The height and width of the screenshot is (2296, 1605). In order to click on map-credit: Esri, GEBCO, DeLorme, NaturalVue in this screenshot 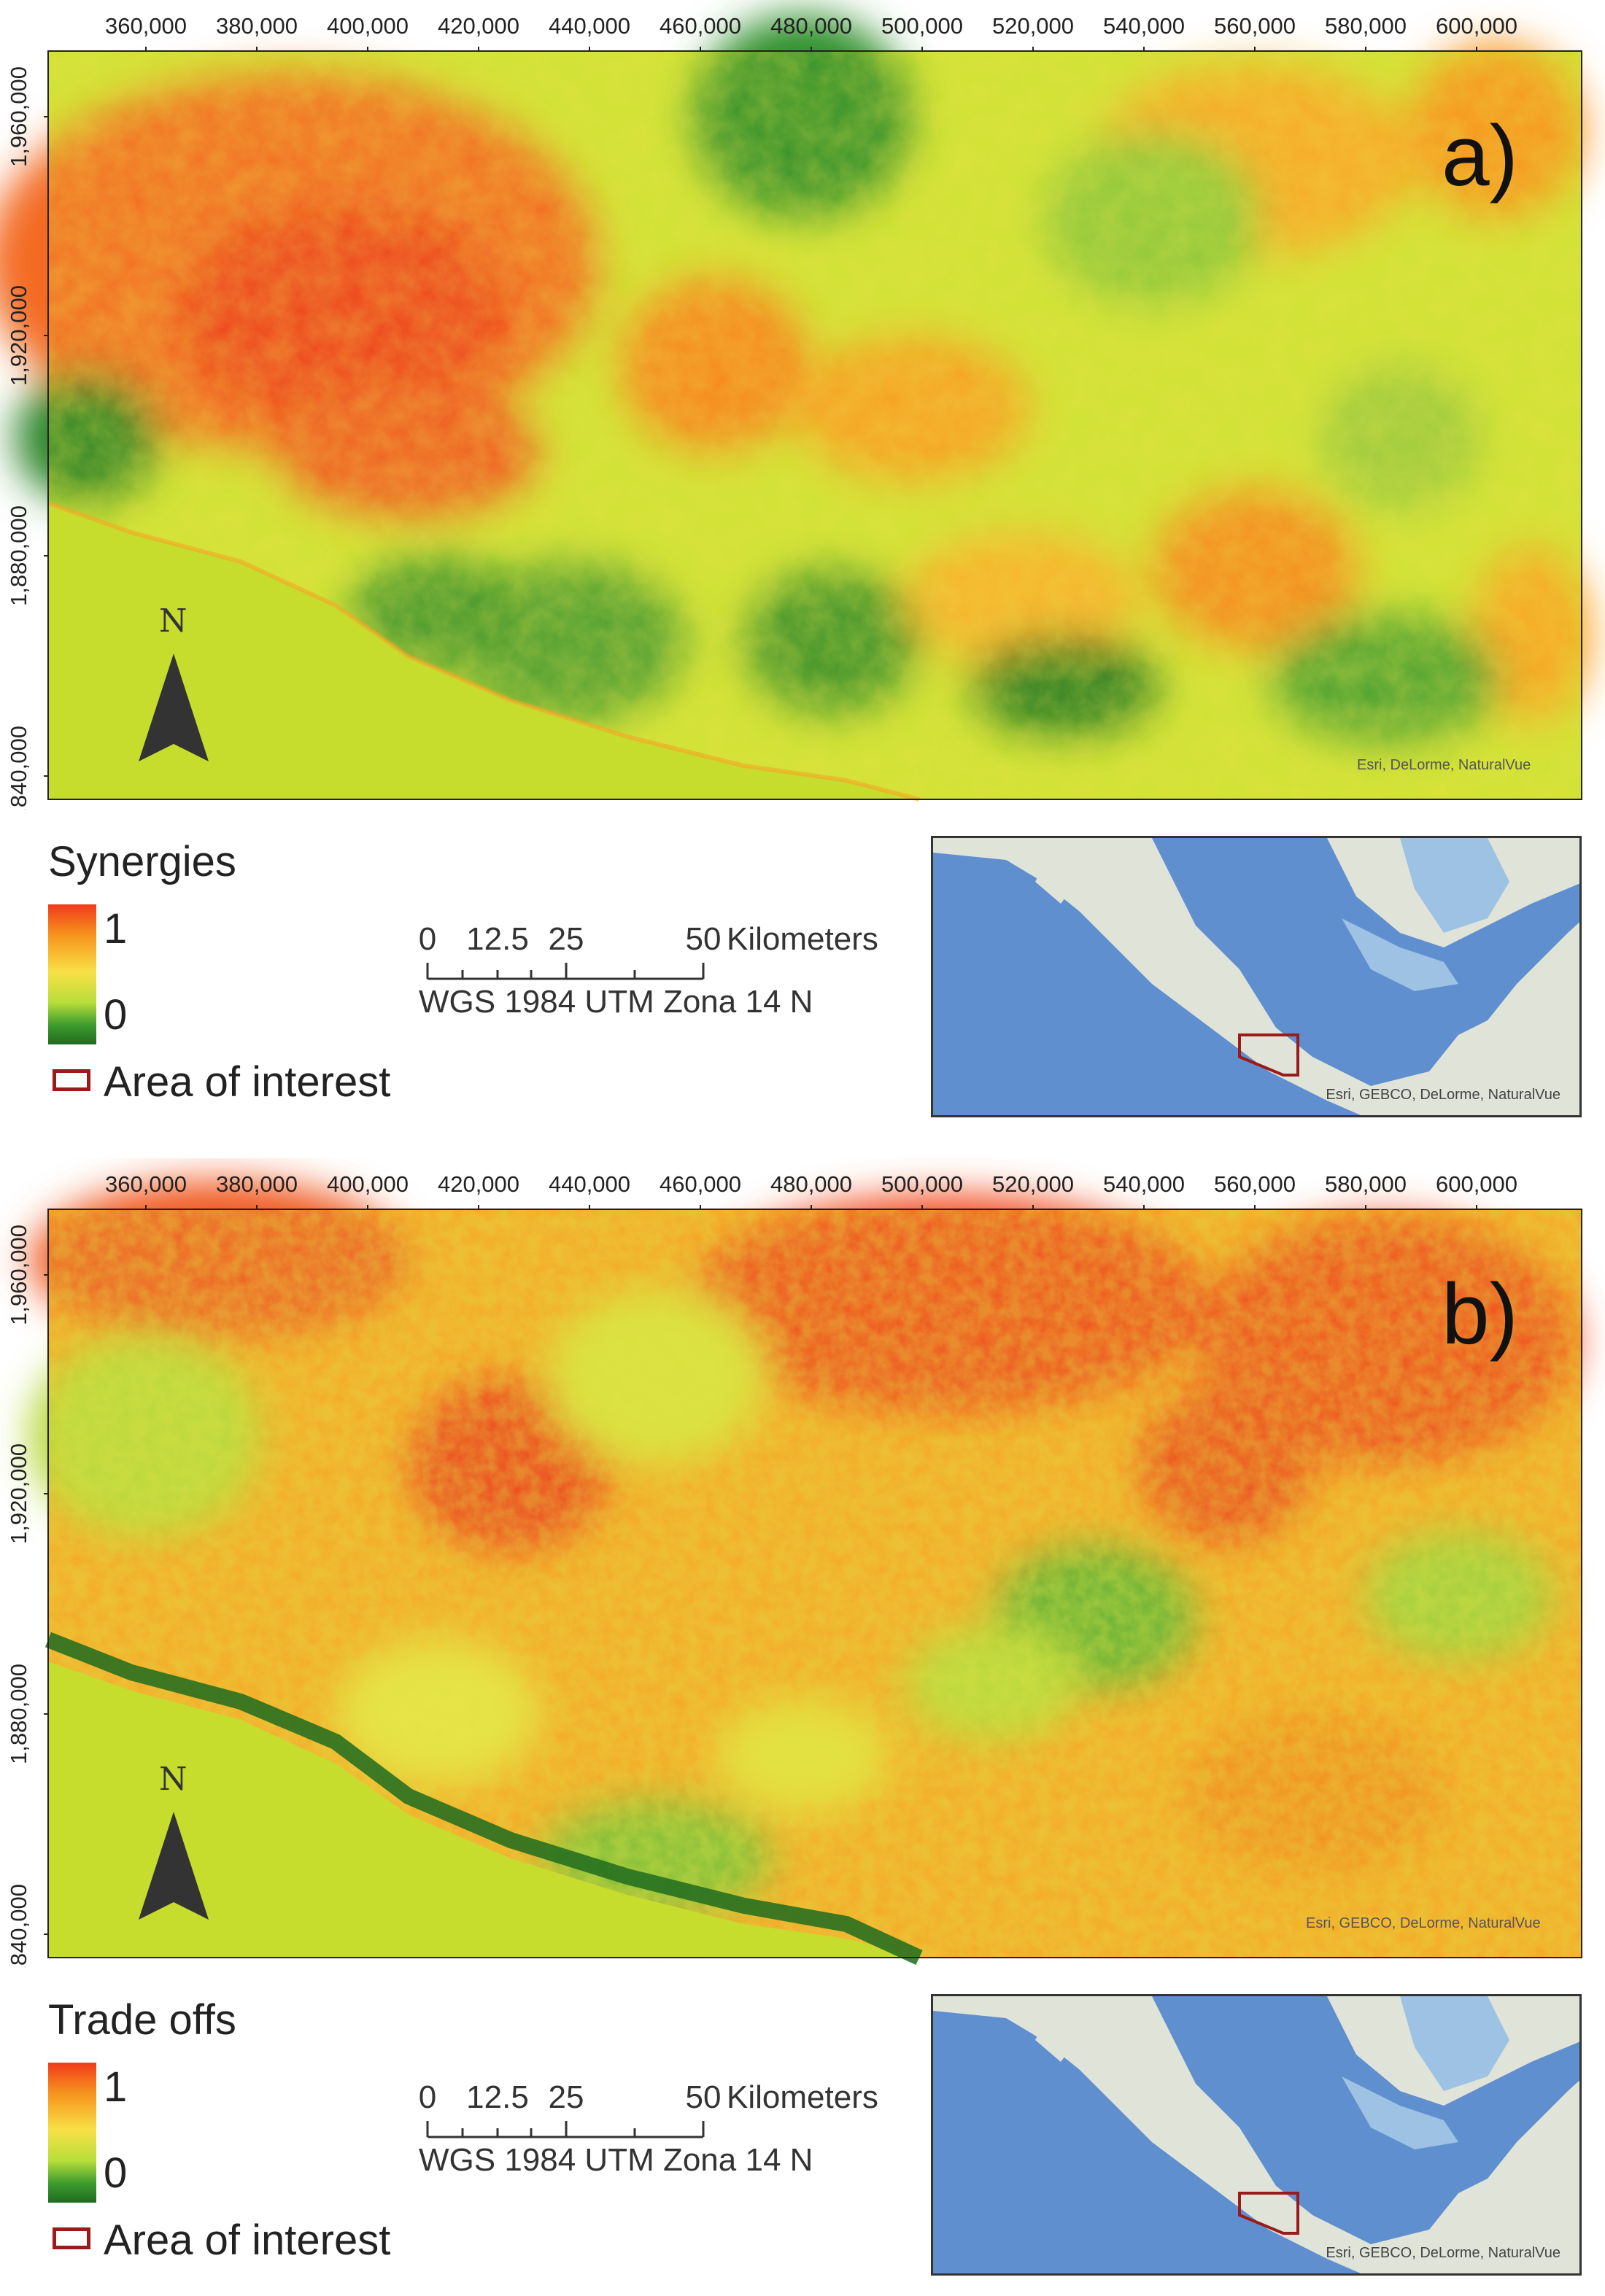, I will do `click(1423, 1923)`.